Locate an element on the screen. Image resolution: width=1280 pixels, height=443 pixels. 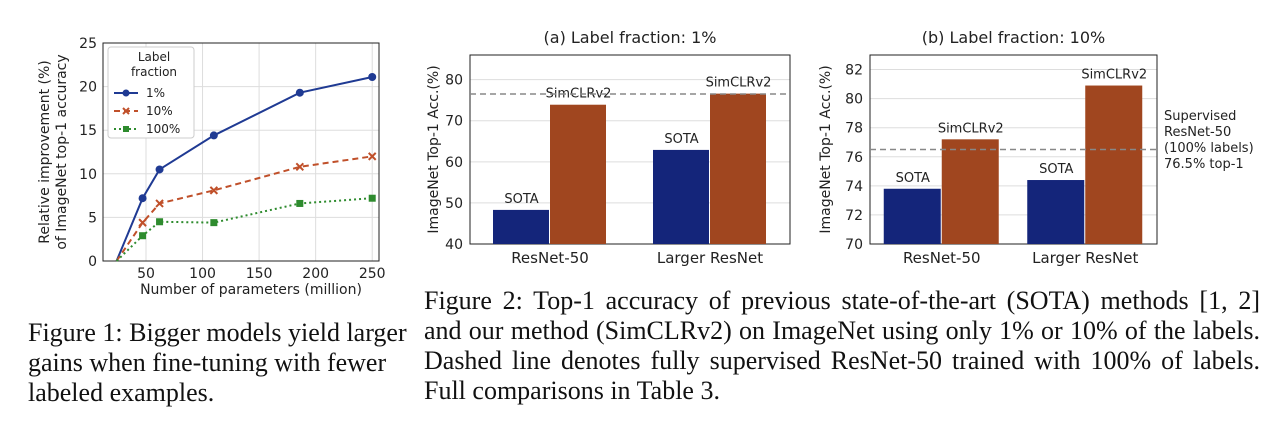
reference-label: 76.5% top-1 is located at coordinates (1204, 164).